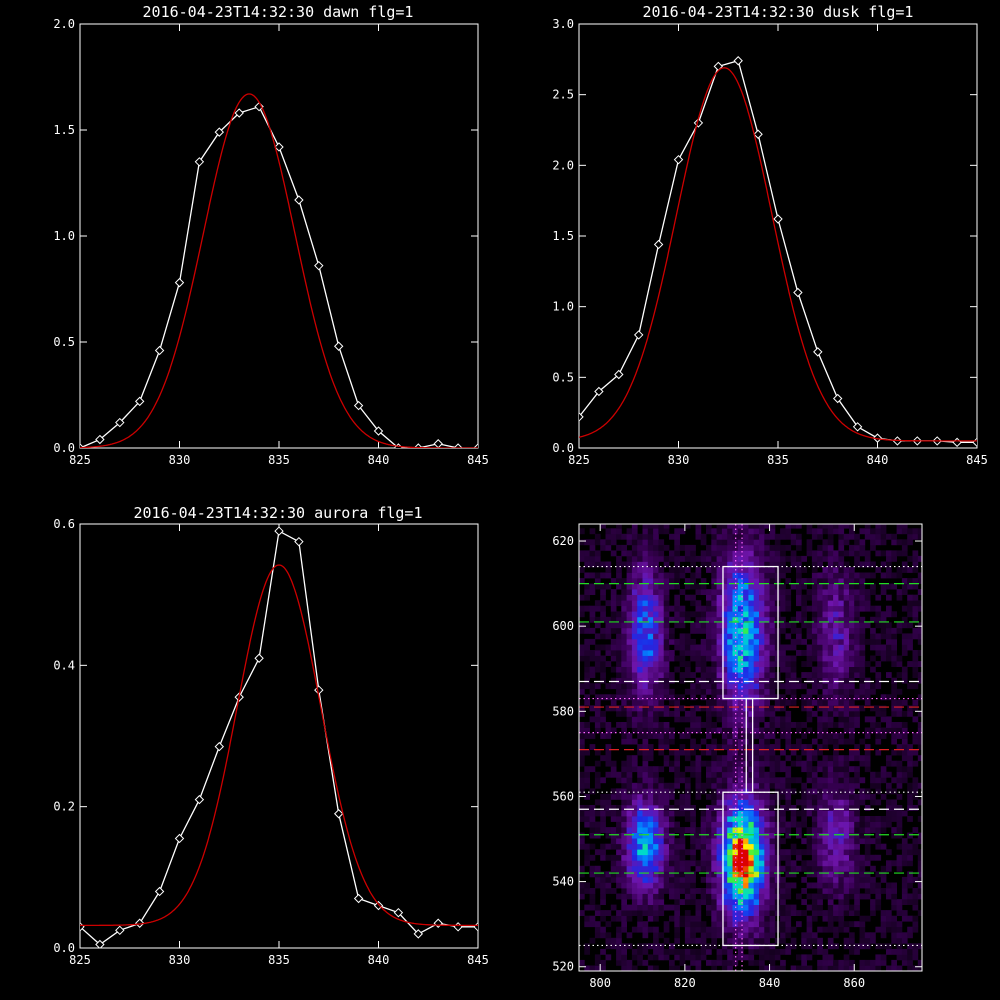  Describe the element at coordinates (658, 244) in the screenshot. I see `dusk-point` at that location.